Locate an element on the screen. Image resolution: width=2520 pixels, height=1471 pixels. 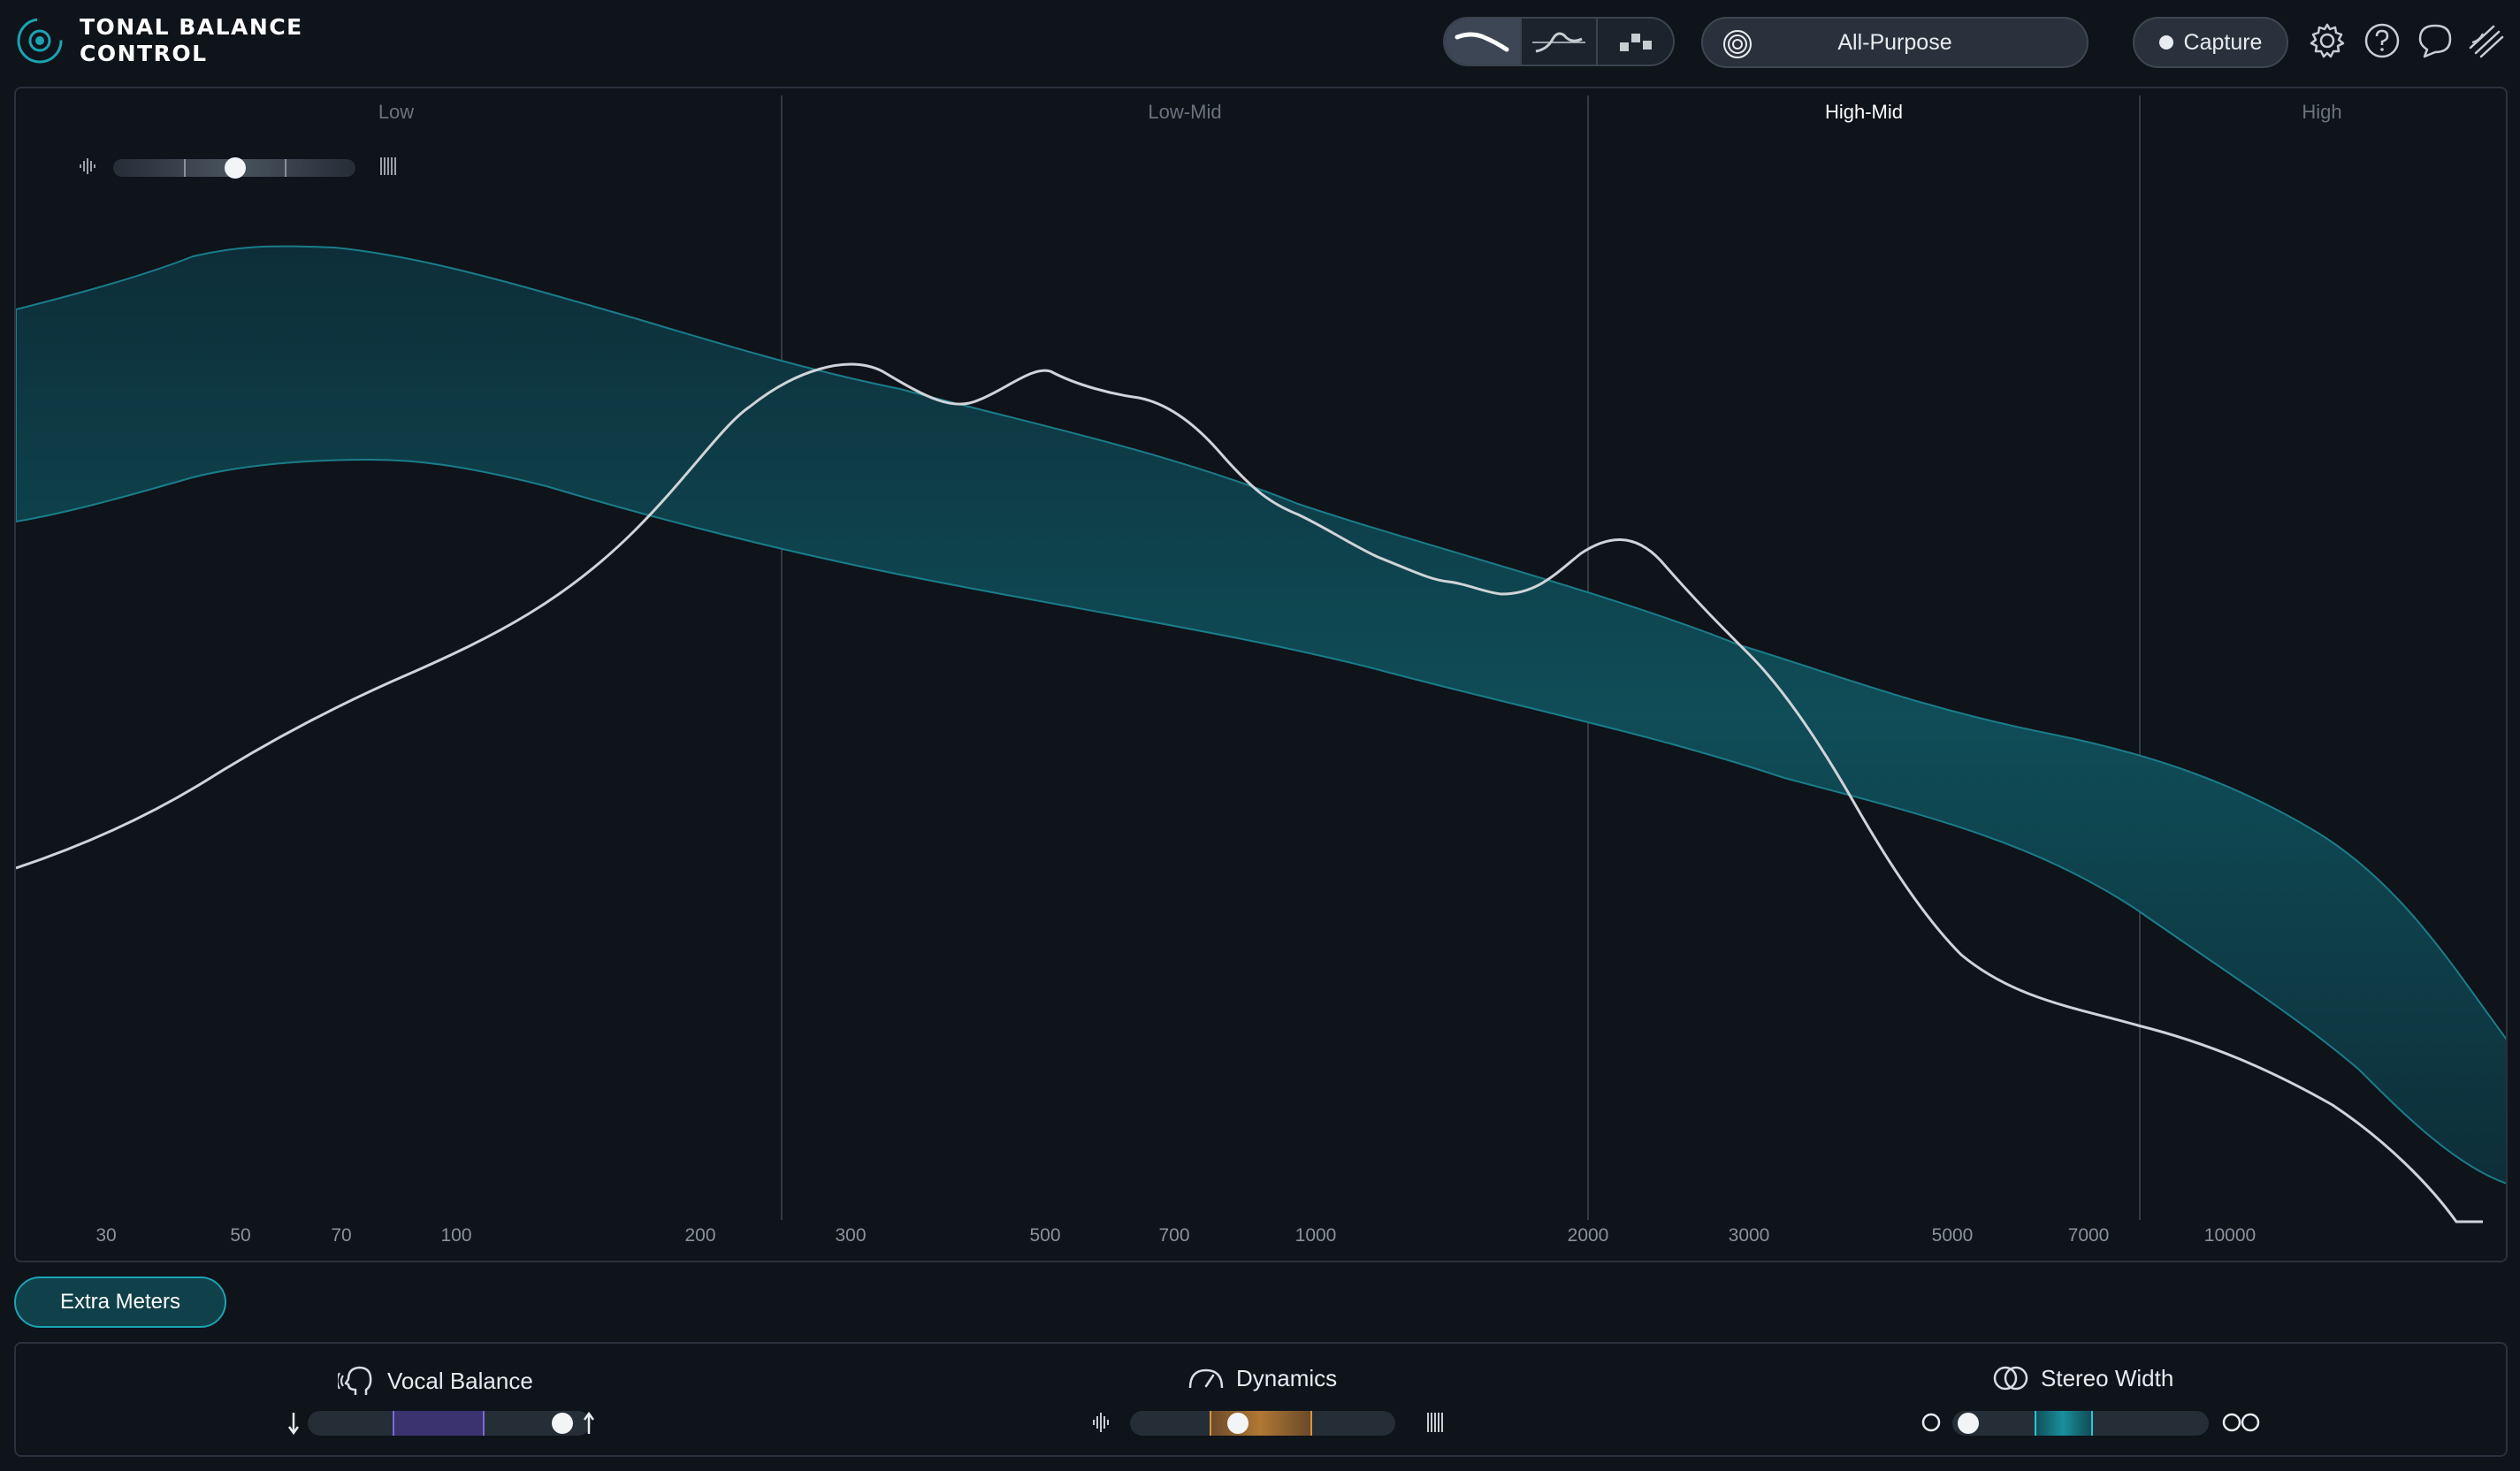
fine-view-button is located at coordinates (1560, 42).